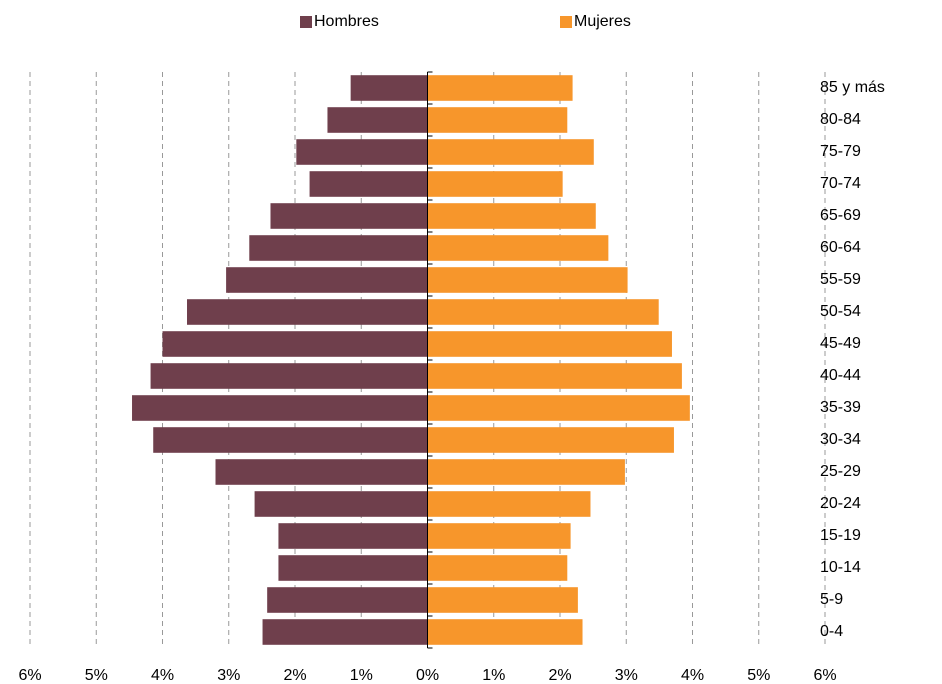  What do you see at coordinates (840, 215) in the screenshot?
I see `category-label: 65-69` at bounding box center [840, 215].